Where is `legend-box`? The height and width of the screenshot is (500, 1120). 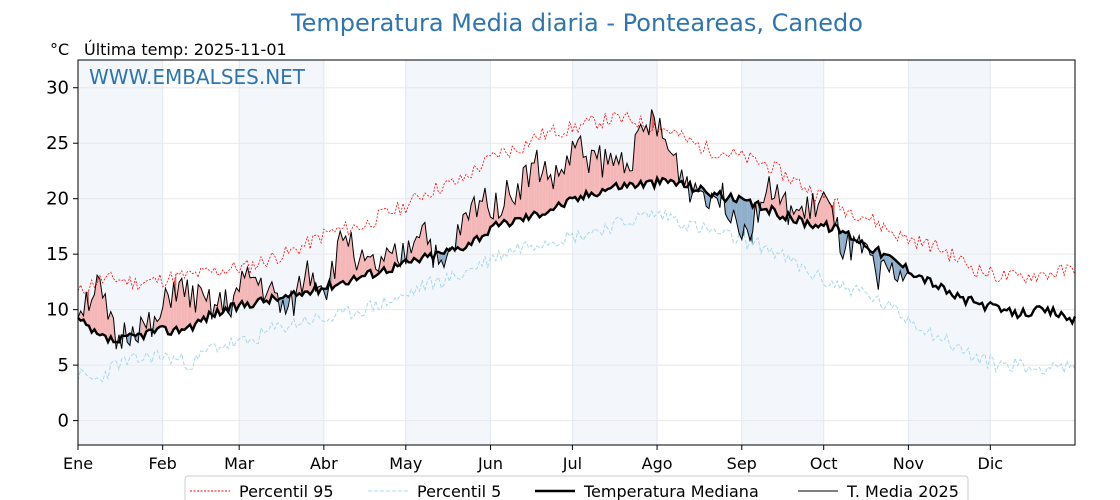 legend-box is located at coordinates (576, 487).